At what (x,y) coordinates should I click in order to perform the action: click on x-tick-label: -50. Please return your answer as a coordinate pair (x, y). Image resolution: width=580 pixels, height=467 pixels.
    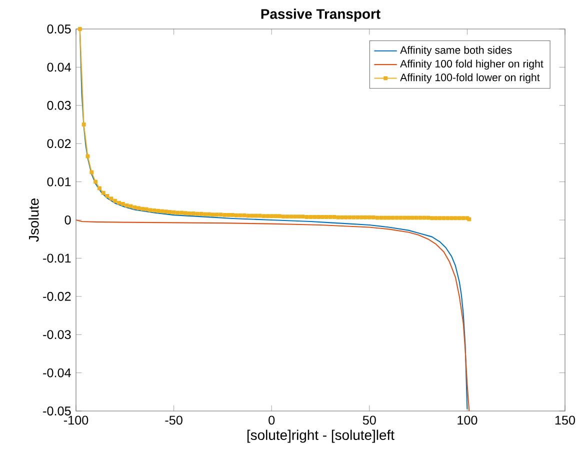
    Looking at the image, I should click on (173, 420).